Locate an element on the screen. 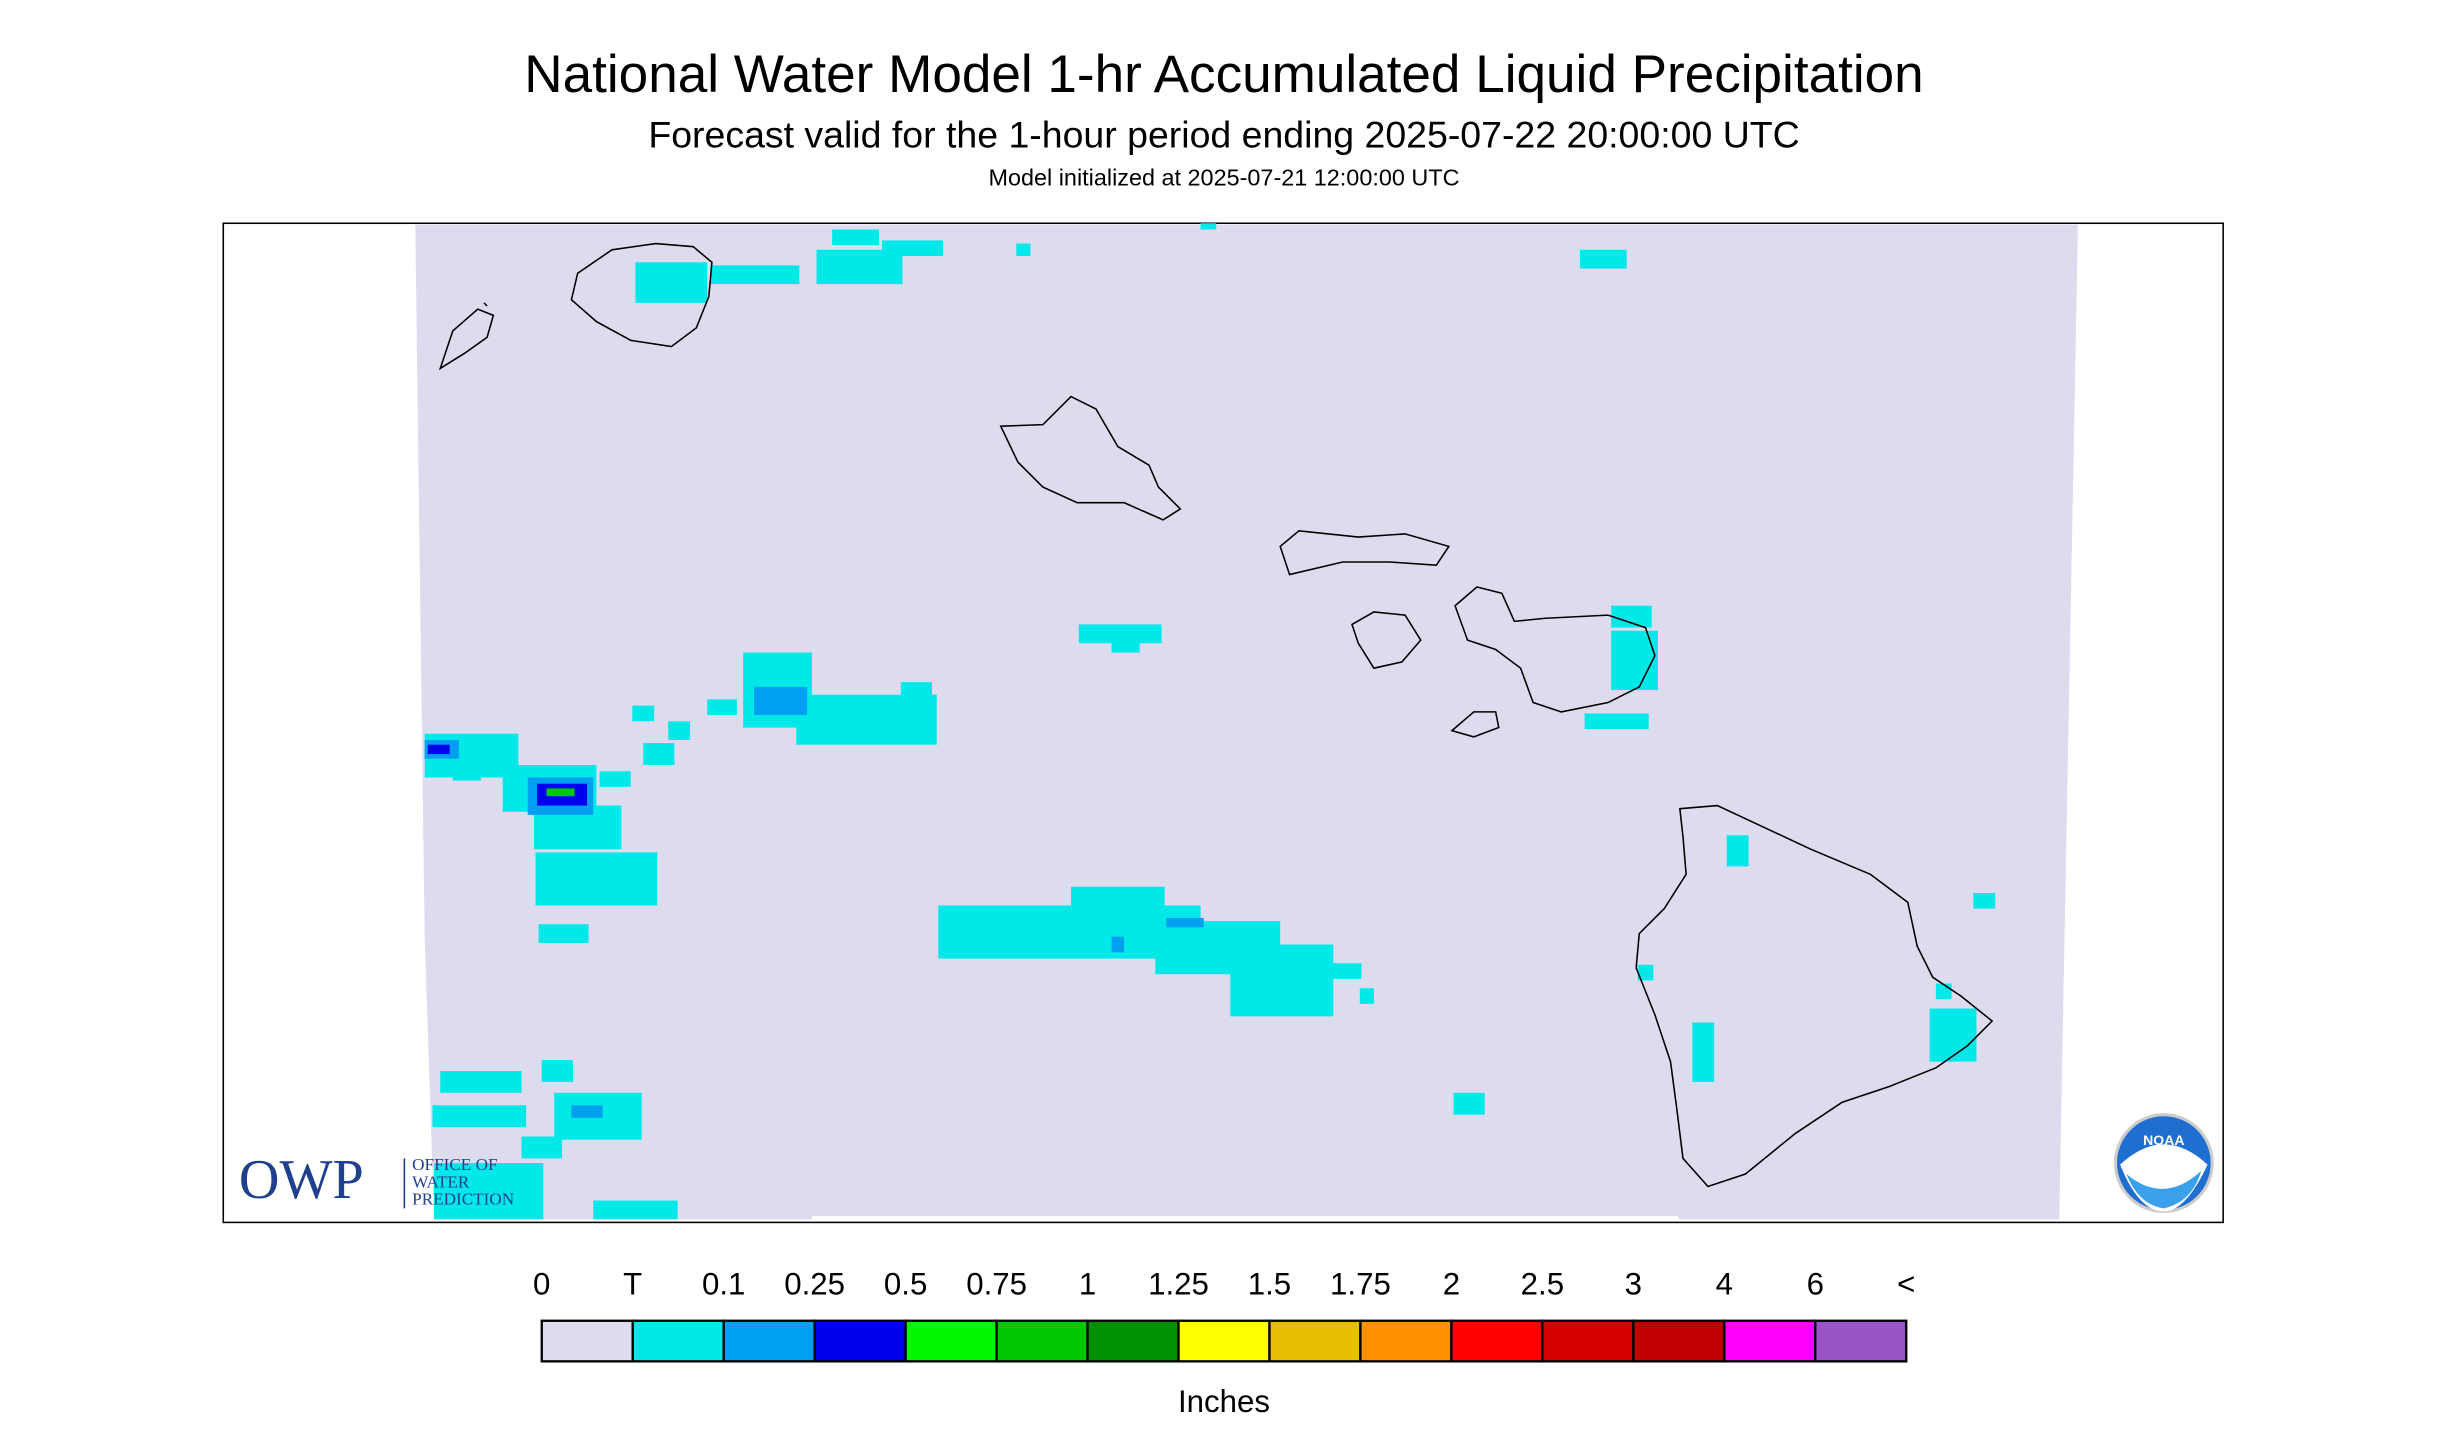 The image size is (2448, 1448). legend-label: 0 is located at coordinates (541, 1284).